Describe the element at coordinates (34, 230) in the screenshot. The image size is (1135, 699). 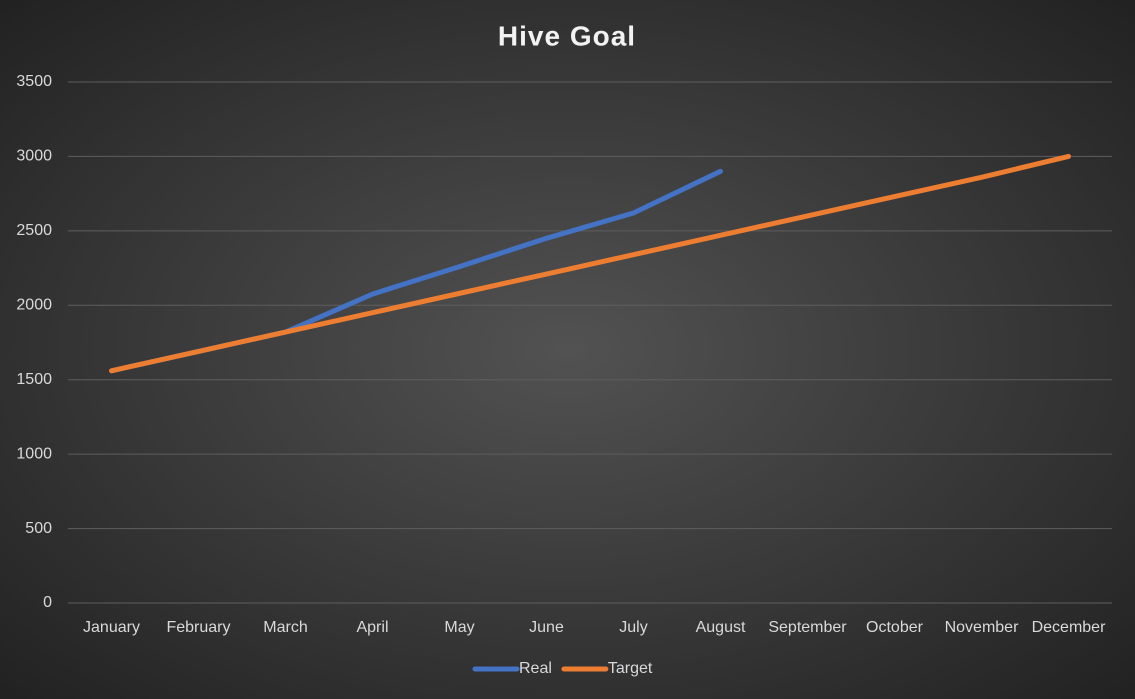
I see `y-tick-label: 2500` at that location.